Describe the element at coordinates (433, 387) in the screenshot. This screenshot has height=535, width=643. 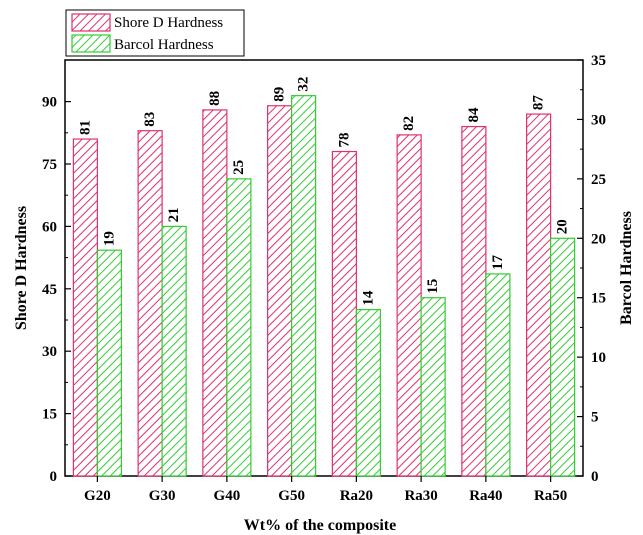
I see `bar-barcol-ra30` at that location.